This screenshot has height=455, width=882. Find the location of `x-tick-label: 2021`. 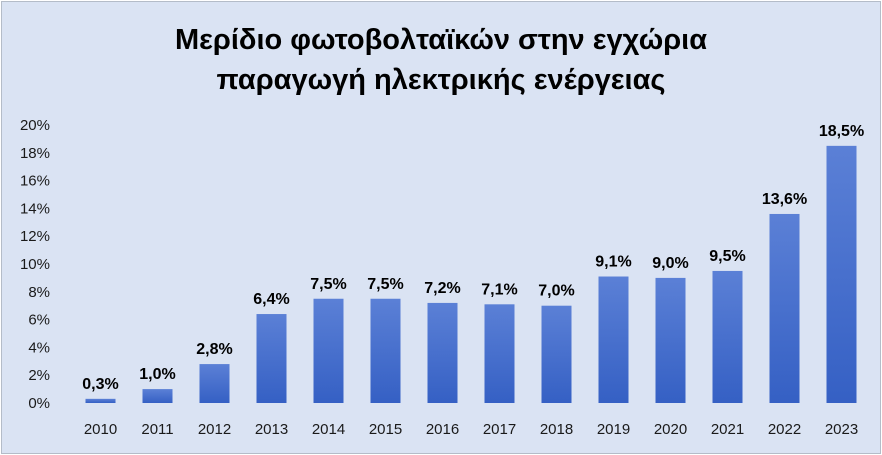

x-tick-label: 2021 is located at coordinates (727, 429).